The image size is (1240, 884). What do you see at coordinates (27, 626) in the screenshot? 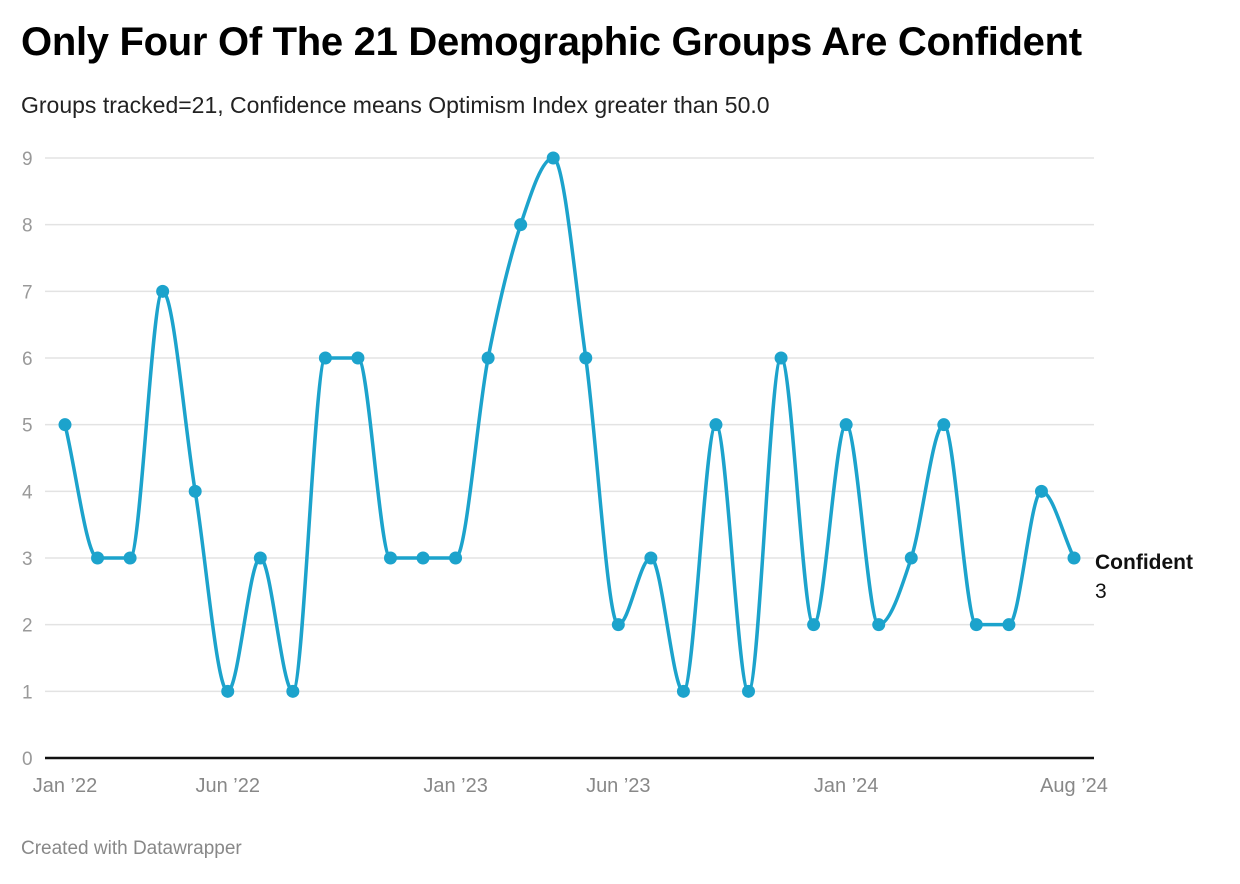
I see `y-tick-label: 2` at bounding box center [27, 626].